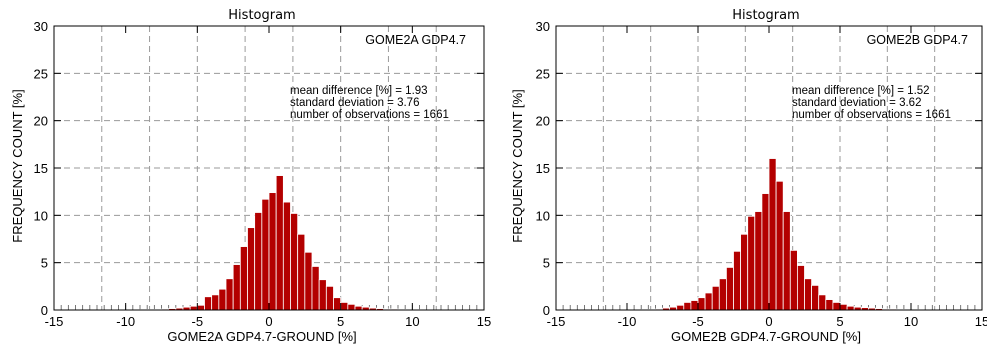  I want to click on x-axis-label: GOME2B GDP4.7-GROUND [%], so click(766, 336).